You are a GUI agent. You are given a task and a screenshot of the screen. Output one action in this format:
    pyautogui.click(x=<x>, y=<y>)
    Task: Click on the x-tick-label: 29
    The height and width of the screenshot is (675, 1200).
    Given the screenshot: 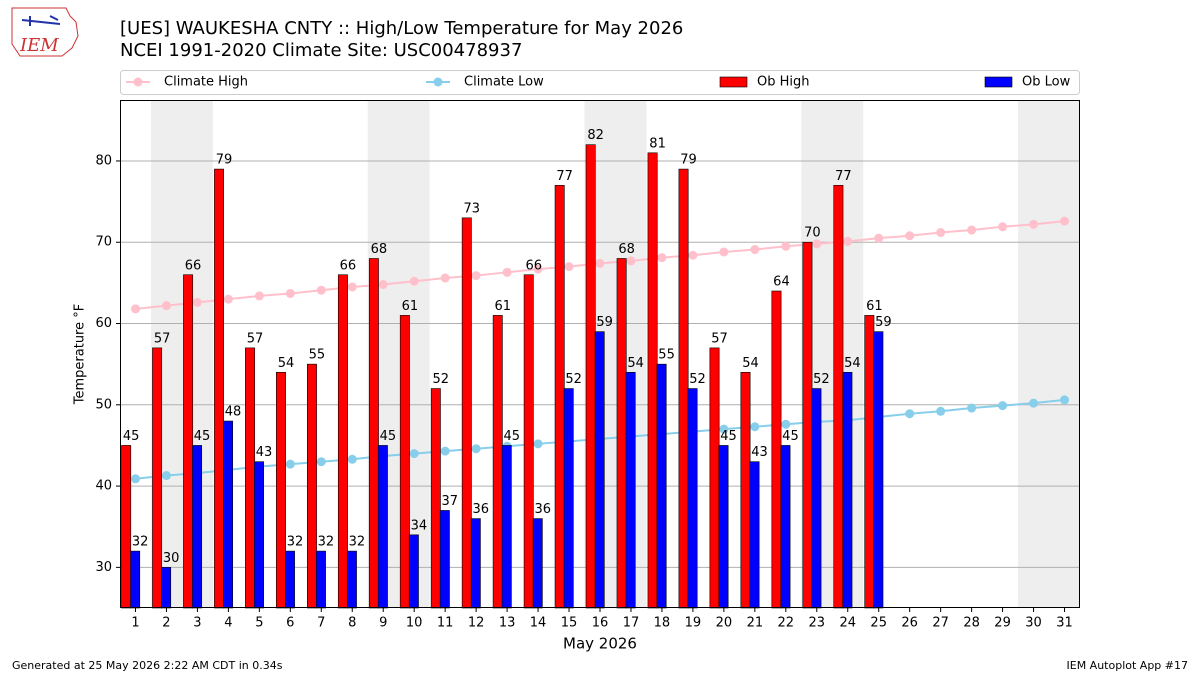 What is the action you would take?
    pyautogui.click(x=1002, y=623)
    